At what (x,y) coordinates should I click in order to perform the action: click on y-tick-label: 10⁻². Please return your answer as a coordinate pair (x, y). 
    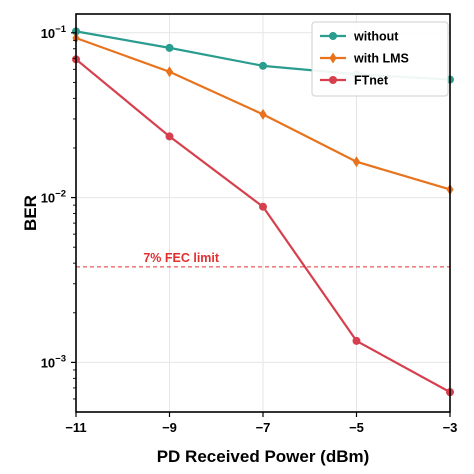
    Looking at the image, I should click on (53, 197).